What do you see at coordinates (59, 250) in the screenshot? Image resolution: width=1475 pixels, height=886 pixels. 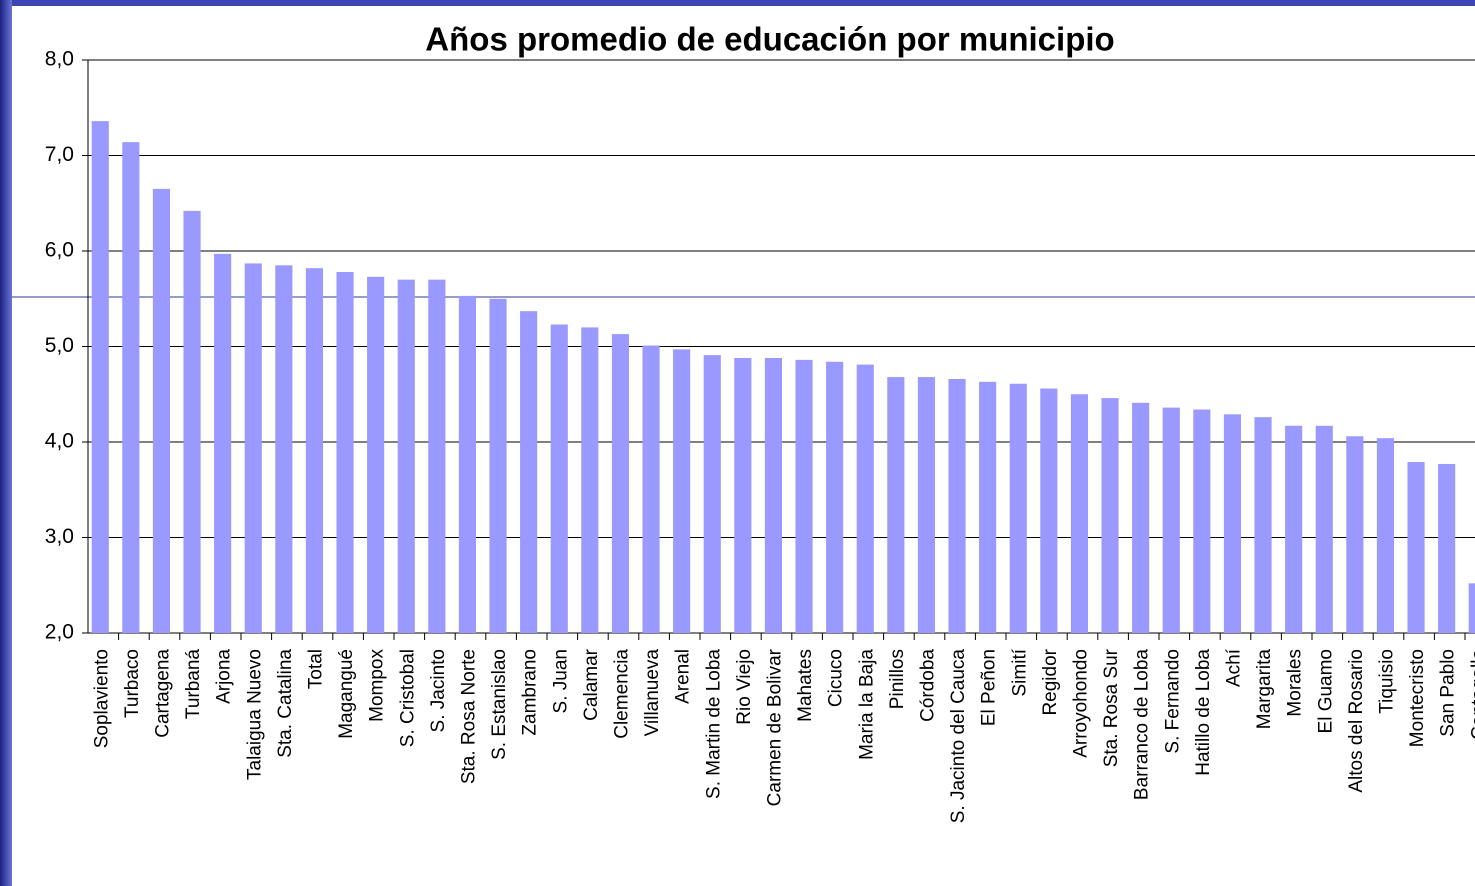 I see `y-tick-label: 6,0` at bounding box center [59, 250].